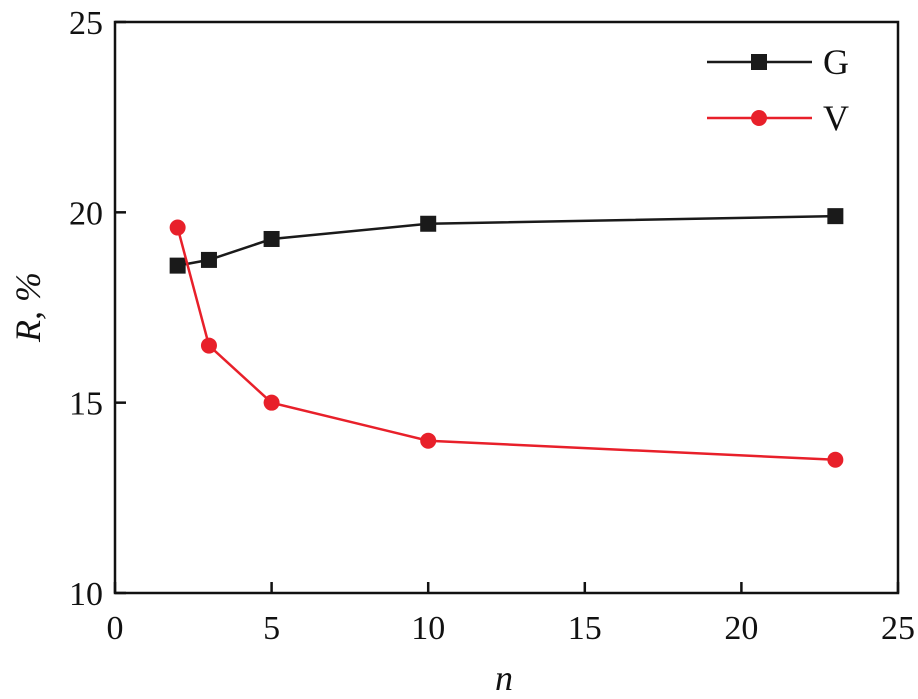 The width and height of the screenshot is (918, 699). I want to click on series-g, so click(506, 241).